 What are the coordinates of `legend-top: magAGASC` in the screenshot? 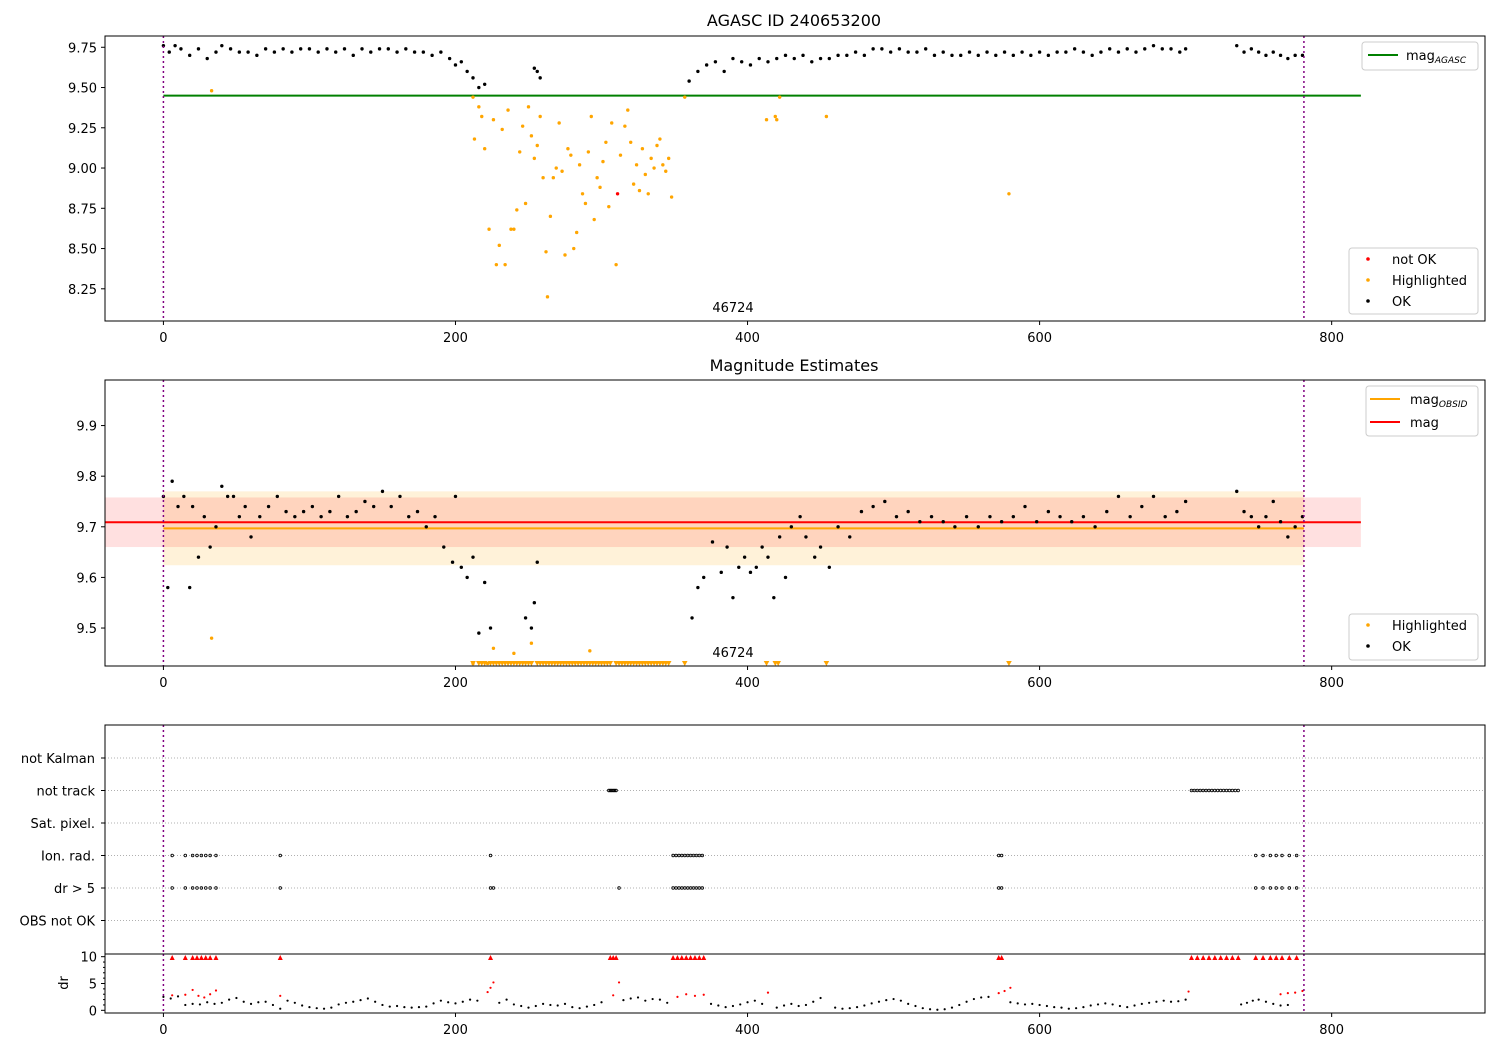 It's located at (1420, 56).